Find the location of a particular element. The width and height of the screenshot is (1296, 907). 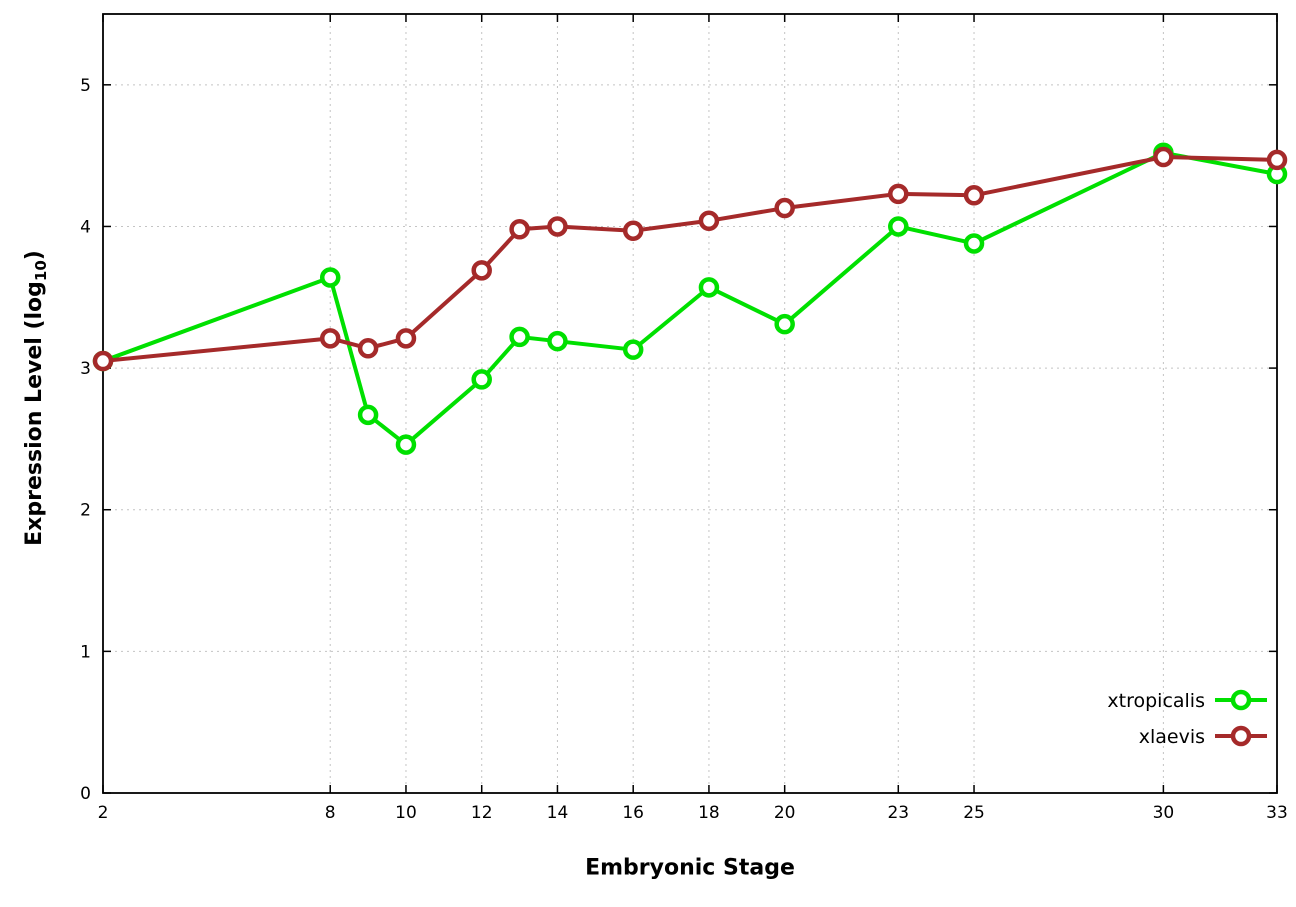

x-tick-label: 18 is located at coordinates (709, 813).